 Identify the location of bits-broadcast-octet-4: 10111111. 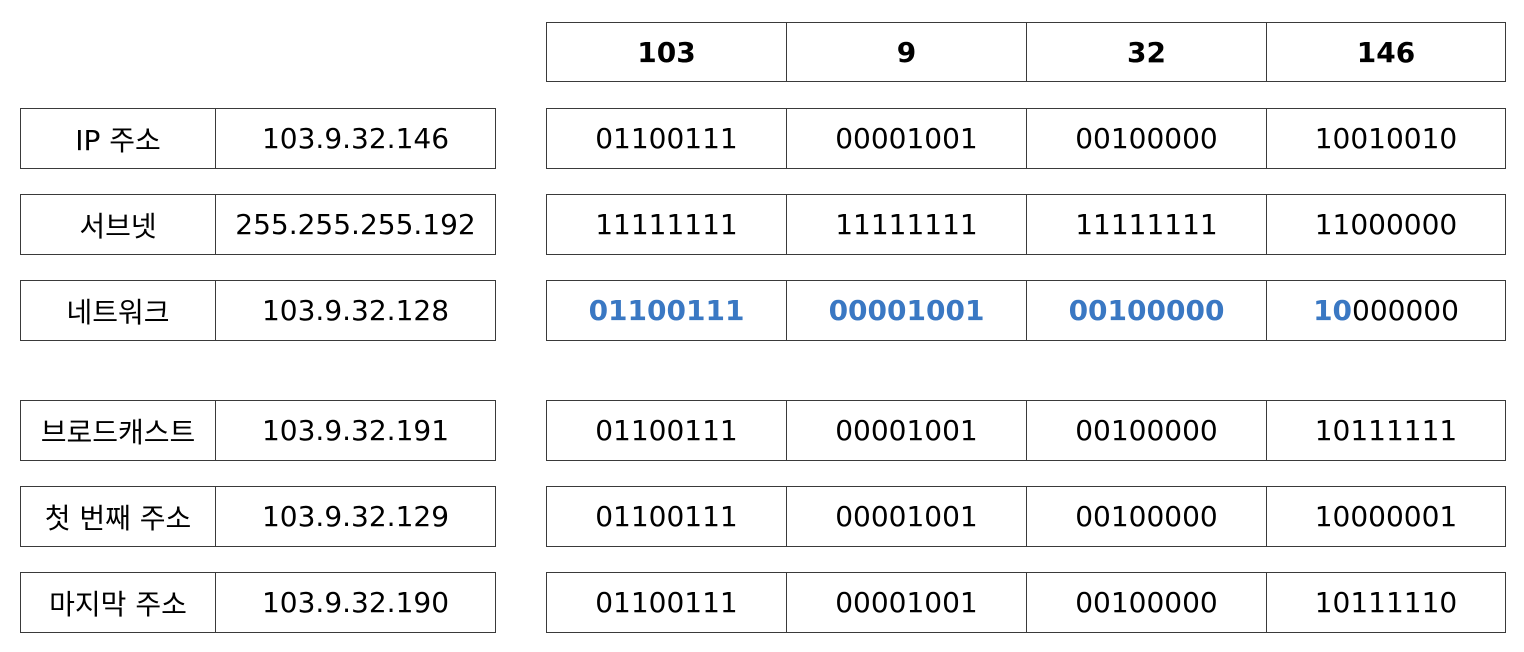
(1386, 430).